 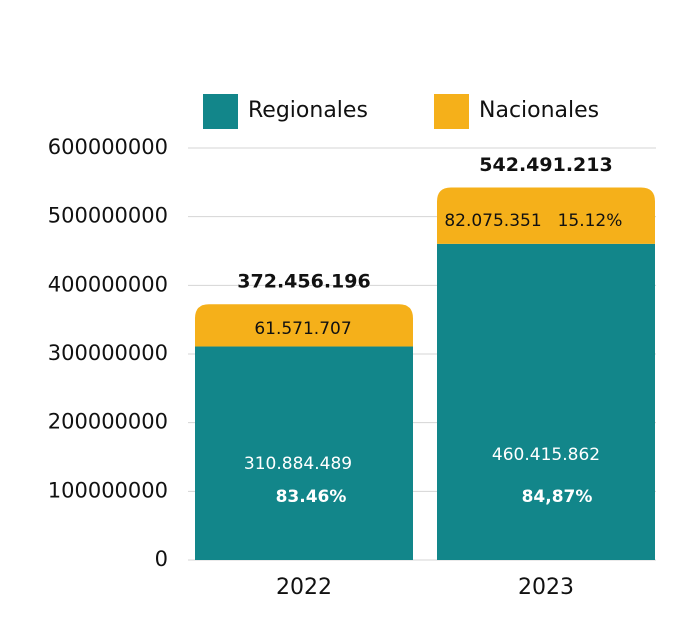 What do you see at coordinates (108, 490) in the screenshot?
I see `y-tick-label: 100000000` at bounding box center [108, 490].